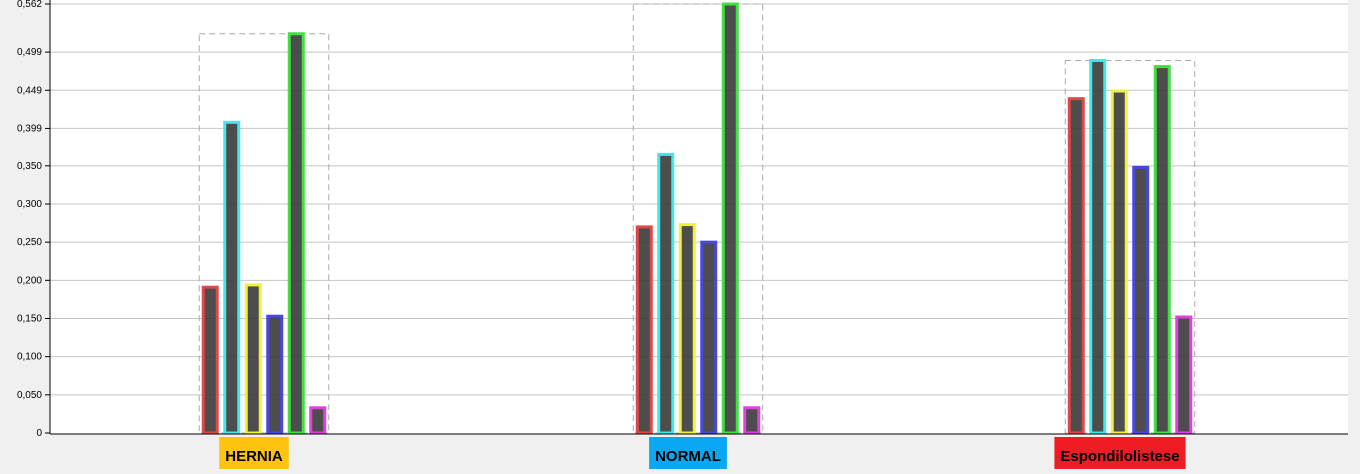 This screenshot has height=474, width=1360. I want to click on category-label-text: HERNIA, so click(254, 456).